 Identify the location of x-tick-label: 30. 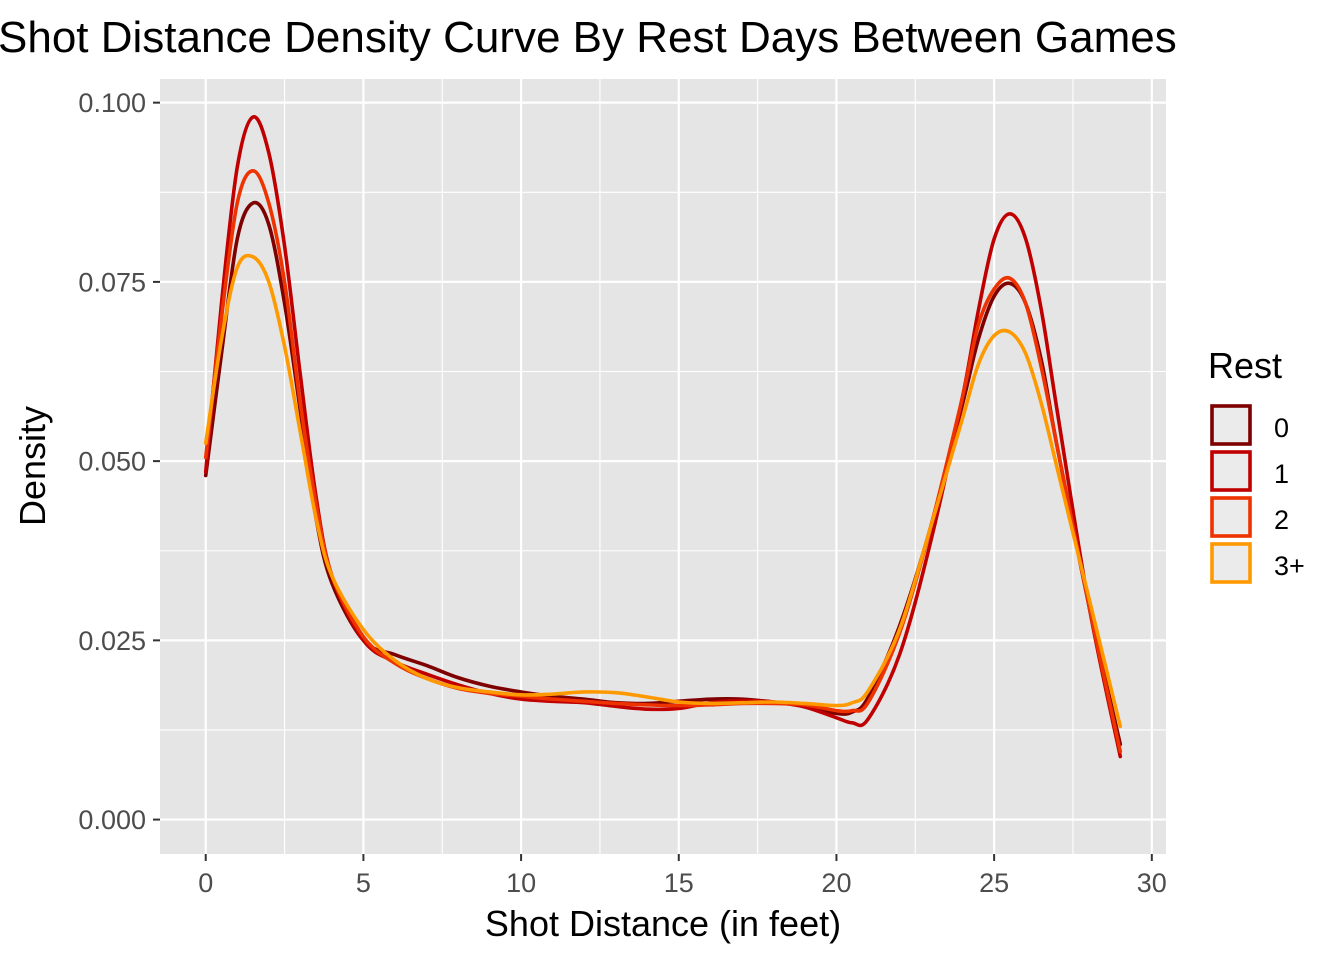
(1152, 883).